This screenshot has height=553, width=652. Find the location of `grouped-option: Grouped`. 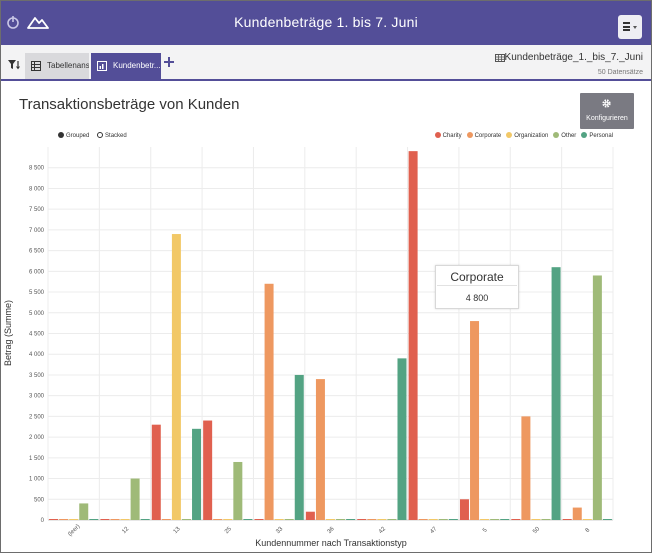

grouped-option: Grouped is located at coordinates (73, 135).